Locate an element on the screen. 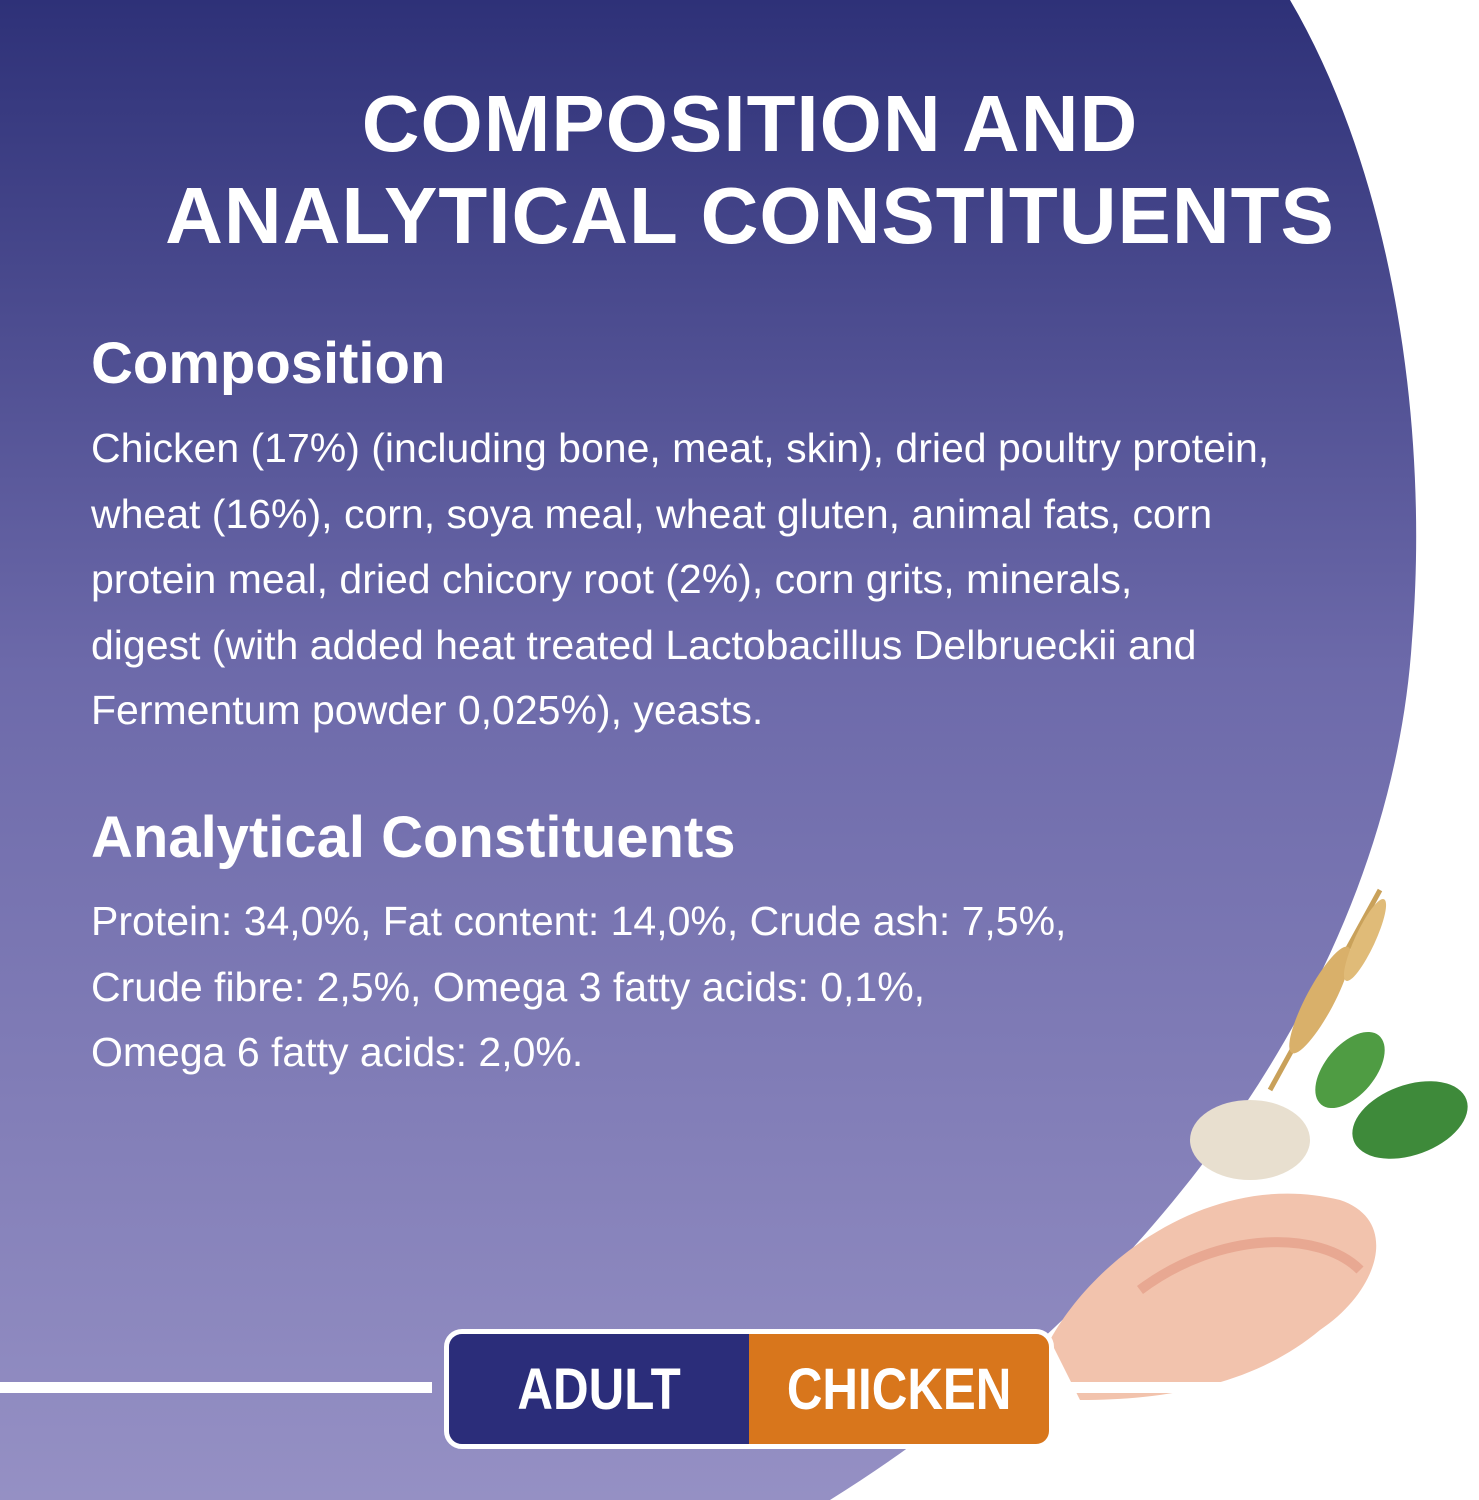 The width and height of the screenshot is (1479, 1500). badge-adult: ADULT is located at coordinates (599, 1389).